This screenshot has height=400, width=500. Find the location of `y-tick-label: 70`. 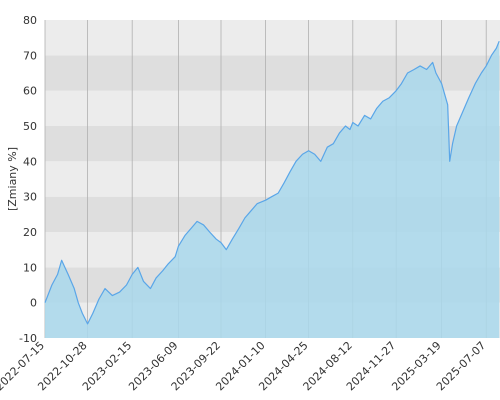

y-tick-label: 70 is located at coordinates (30, 55).